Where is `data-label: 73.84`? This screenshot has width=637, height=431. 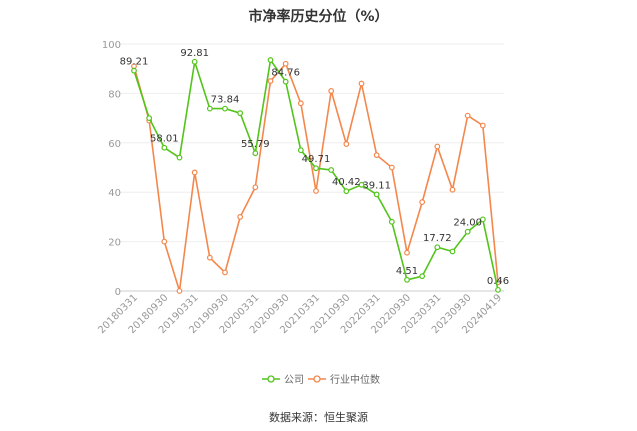
data-label: 73.84 is located at coordinates (225, 100).